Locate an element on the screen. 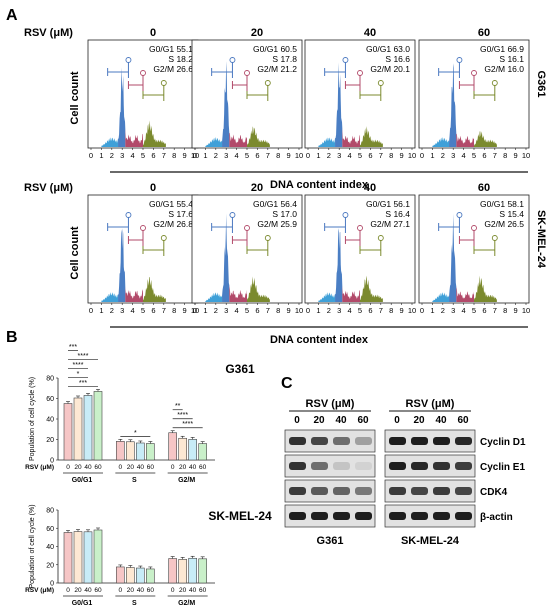  y-axis-label: Cell count is located at coordinates (75, 253).